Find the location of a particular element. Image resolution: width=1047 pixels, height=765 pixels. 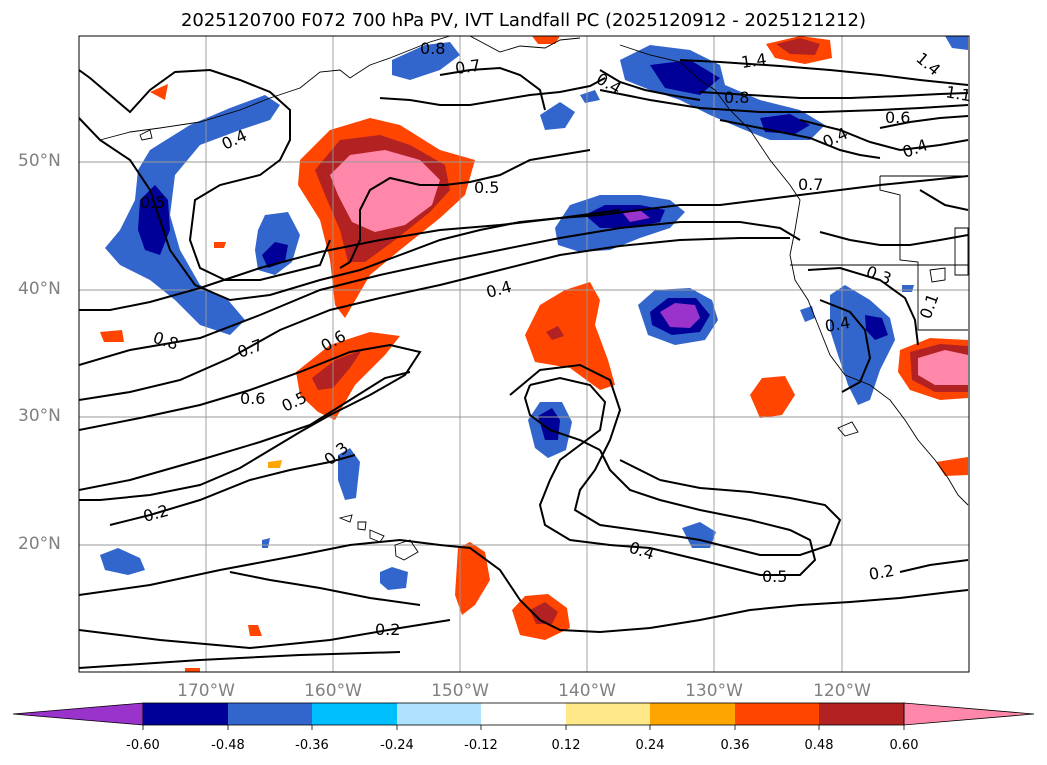

colorbar-tick-label: -0.12 is located at coordinates (481, 745).